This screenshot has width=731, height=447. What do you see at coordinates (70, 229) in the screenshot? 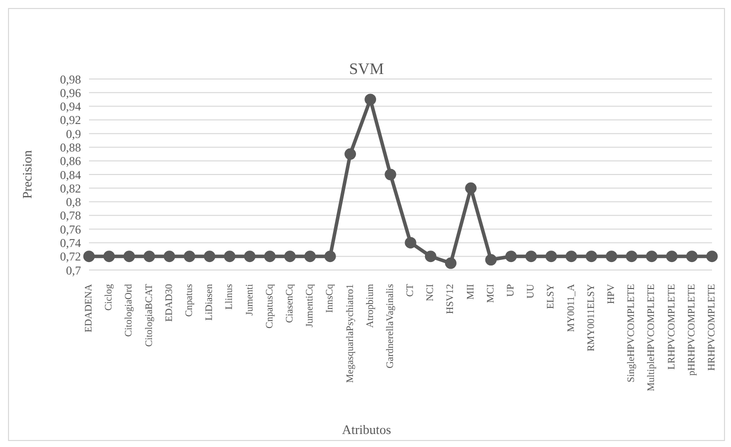
I see `y-tick-label: 0,76` at bounding box center [70, 229].